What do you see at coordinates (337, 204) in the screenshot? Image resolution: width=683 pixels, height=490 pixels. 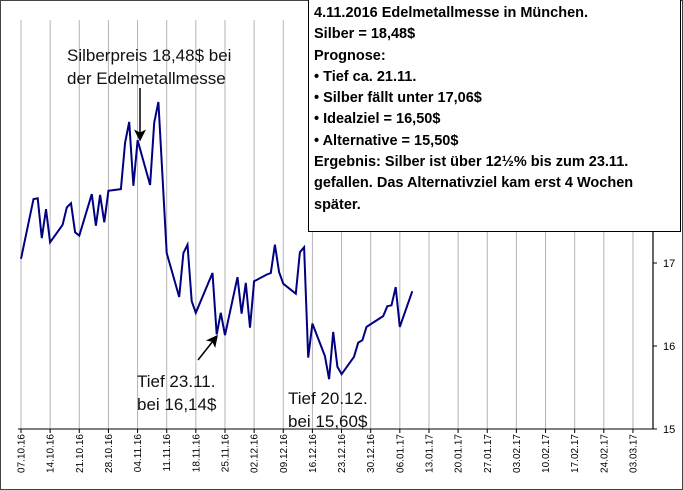 I see `note-line: später.` at bounding box center [337, 204].